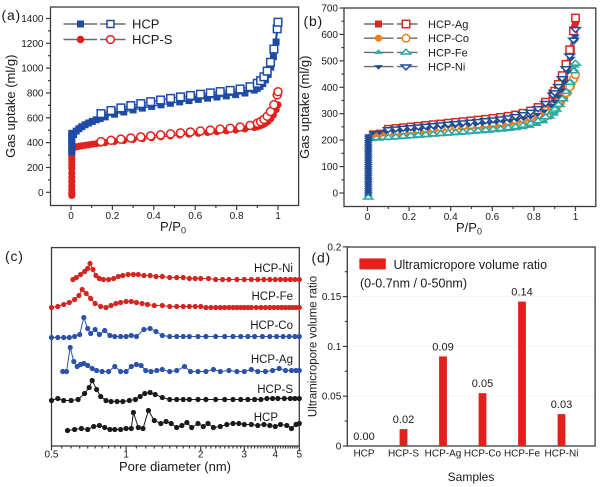  Describe the element at coordinates (175, 466) in the screenshot. I see `svg-text: Pore diameter (nm)` at that location.